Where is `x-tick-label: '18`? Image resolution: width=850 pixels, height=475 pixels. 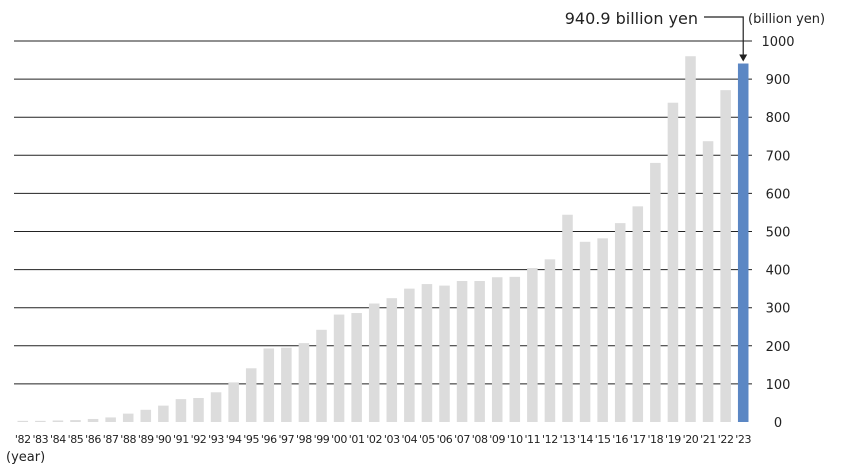
x-tick-label: '18 is located at coordinates (655, 439).